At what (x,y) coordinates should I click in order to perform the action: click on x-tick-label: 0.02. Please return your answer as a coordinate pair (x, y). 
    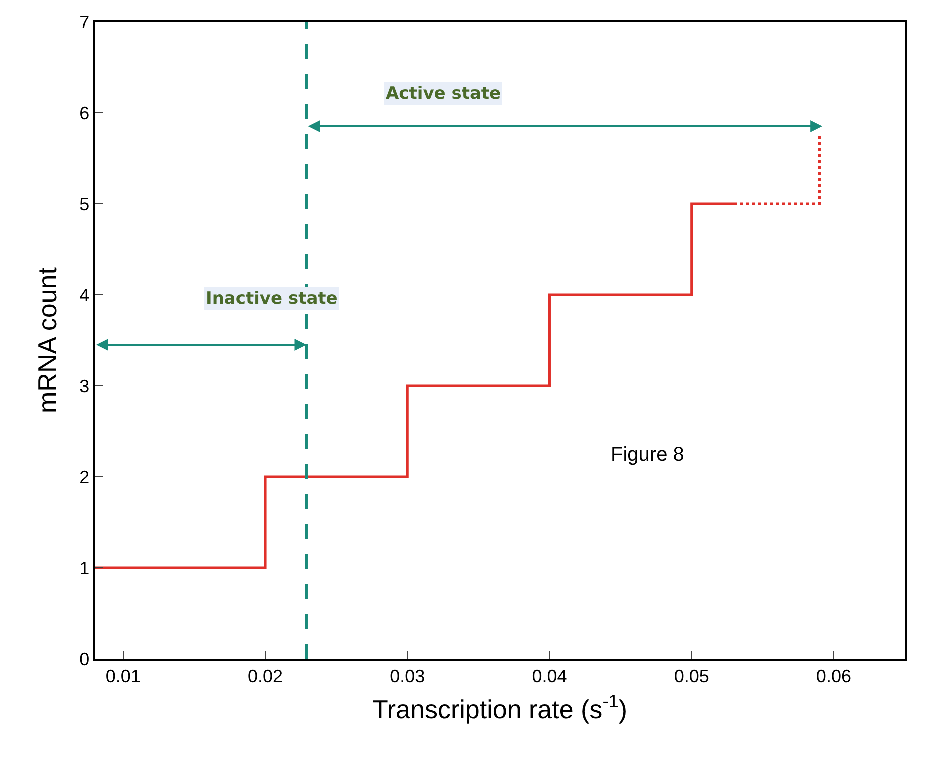
    Looking at the image, I should click on (266, 676).